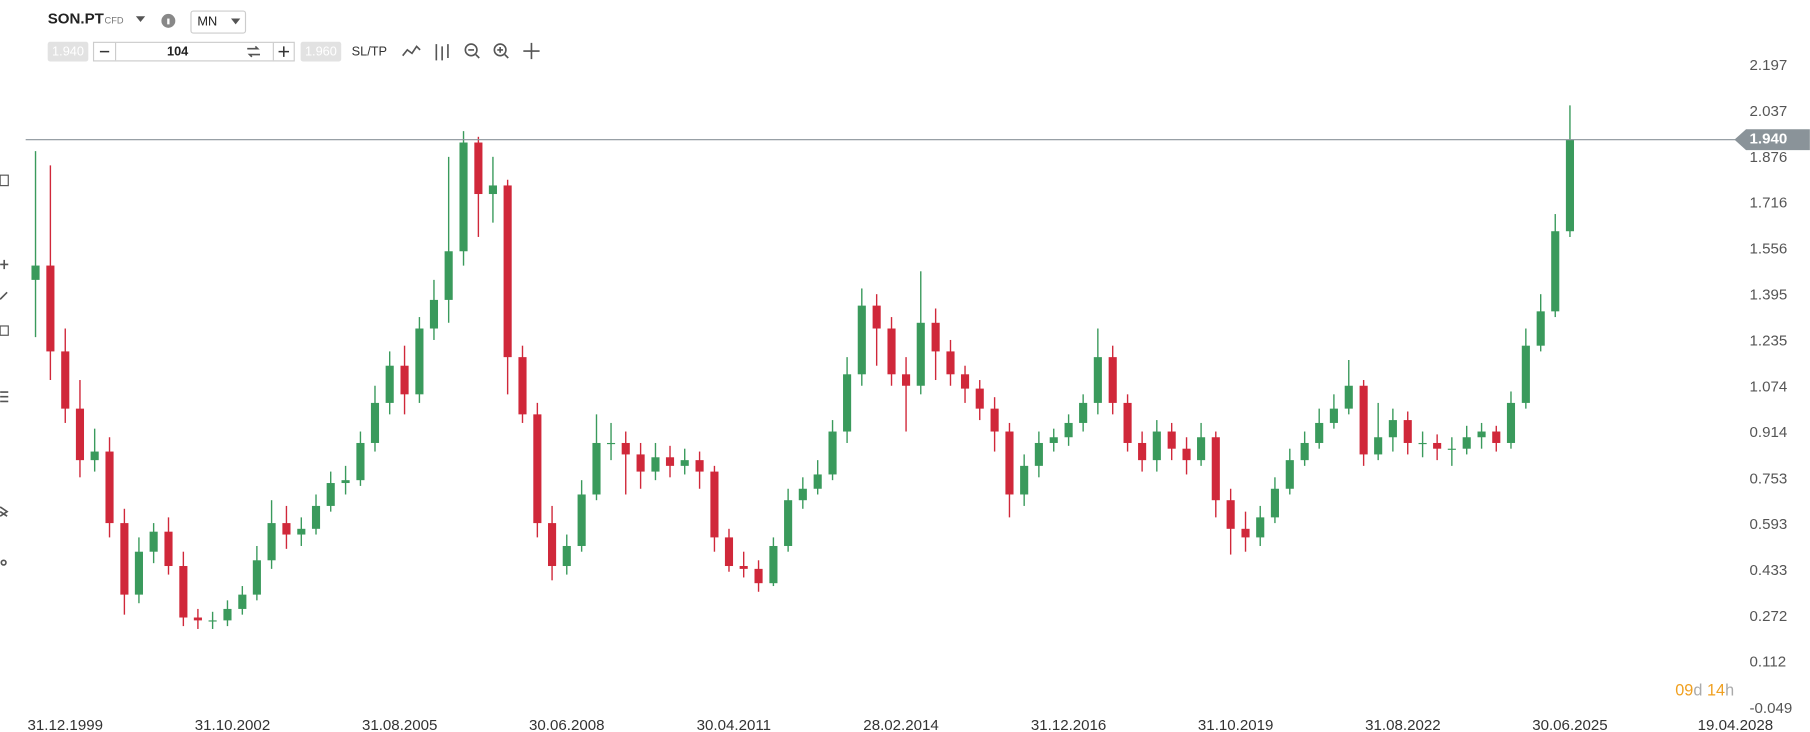 Image resolution: width=1810 pixels, height=732 pixels. I want to click on x-tick-label: 31.12.1999, so click(65, 724).